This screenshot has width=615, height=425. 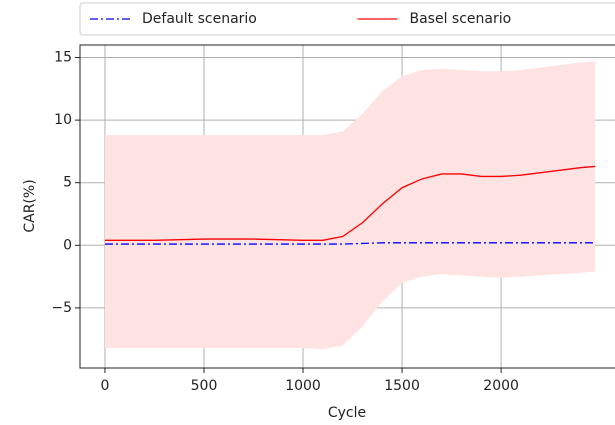 What do you see at coordinates (63, 120) in the screenshot?
I see `y-tick-label: 10` at bounding box center [63, 120].